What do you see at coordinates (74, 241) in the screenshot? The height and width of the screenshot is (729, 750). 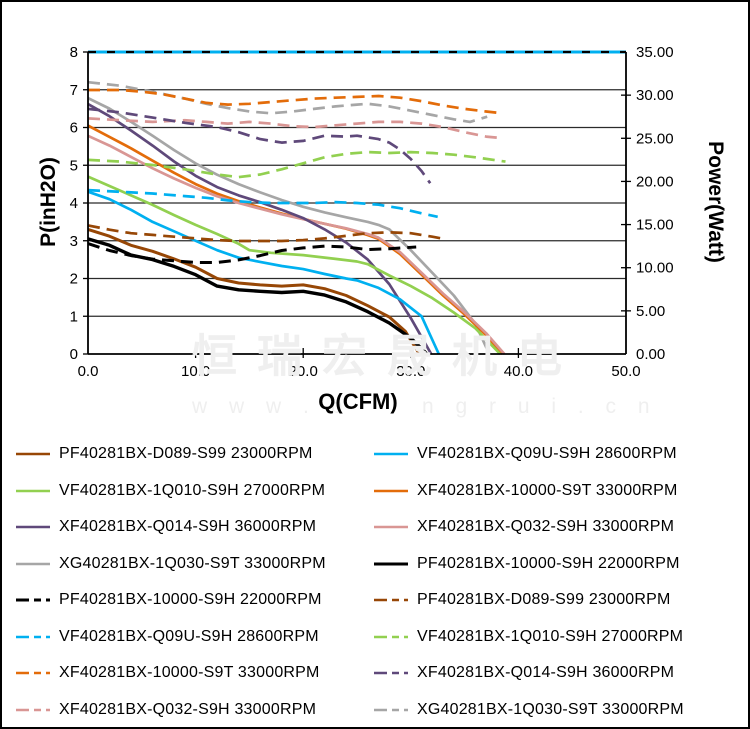 I see `y-left-tick-label: 3` at bounding box center [74, 241].